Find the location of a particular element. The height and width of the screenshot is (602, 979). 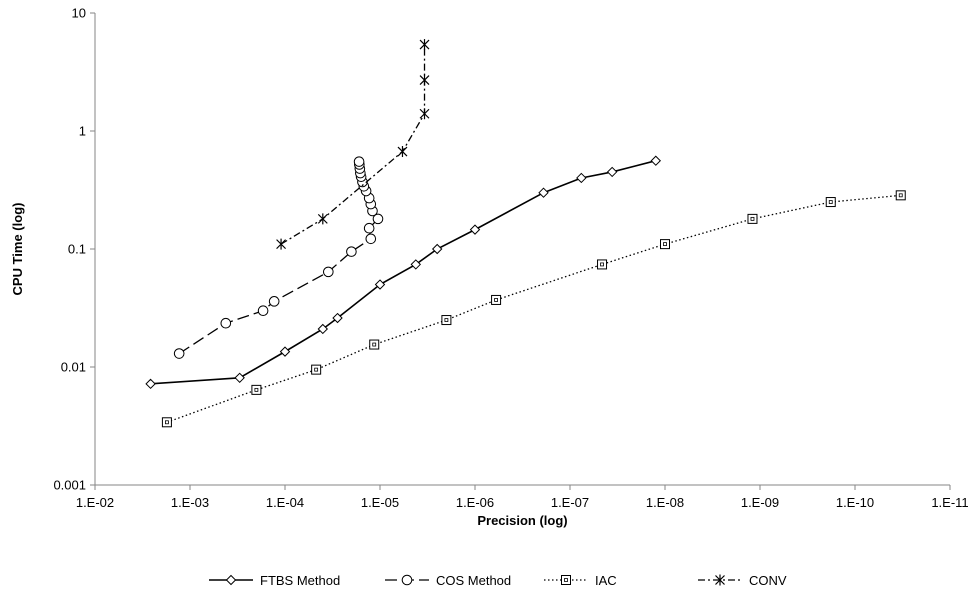

x-tick-label: 1.E-04 is located at coordinates (285, 502).